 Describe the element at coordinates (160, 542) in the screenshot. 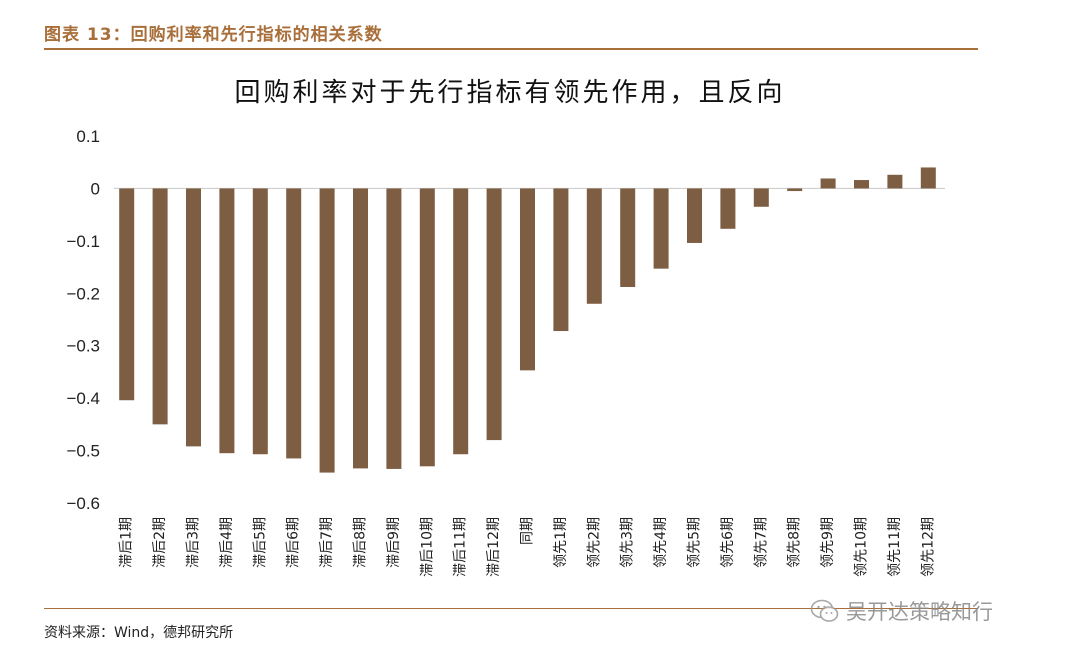

I see `x-tick-label: 滞后2期` at that location.